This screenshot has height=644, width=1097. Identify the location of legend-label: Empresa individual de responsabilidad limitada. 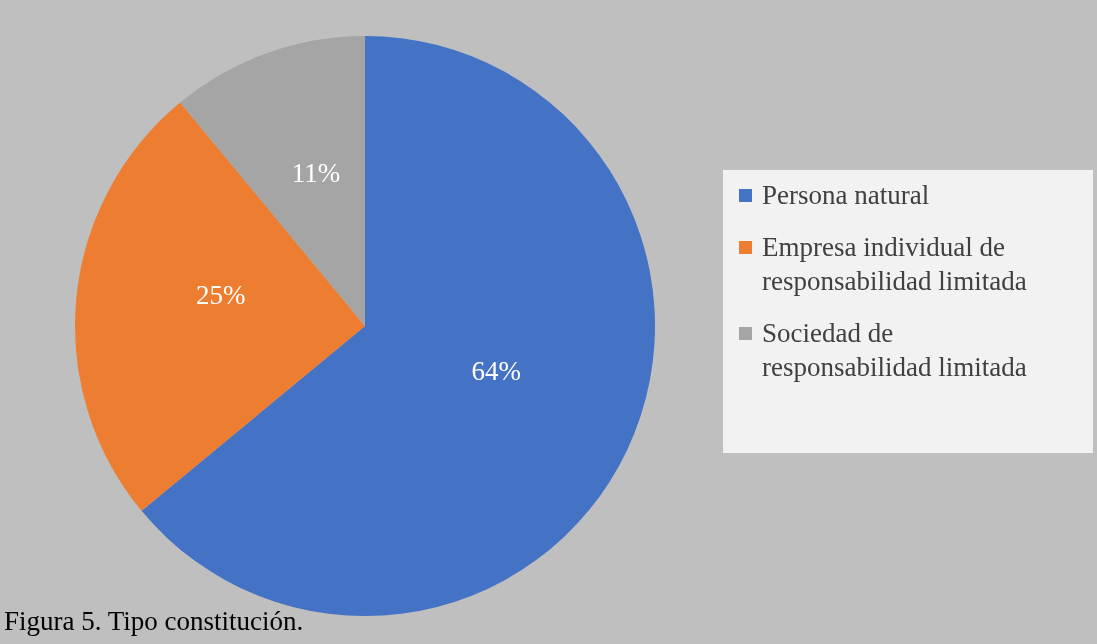
(895, 264).